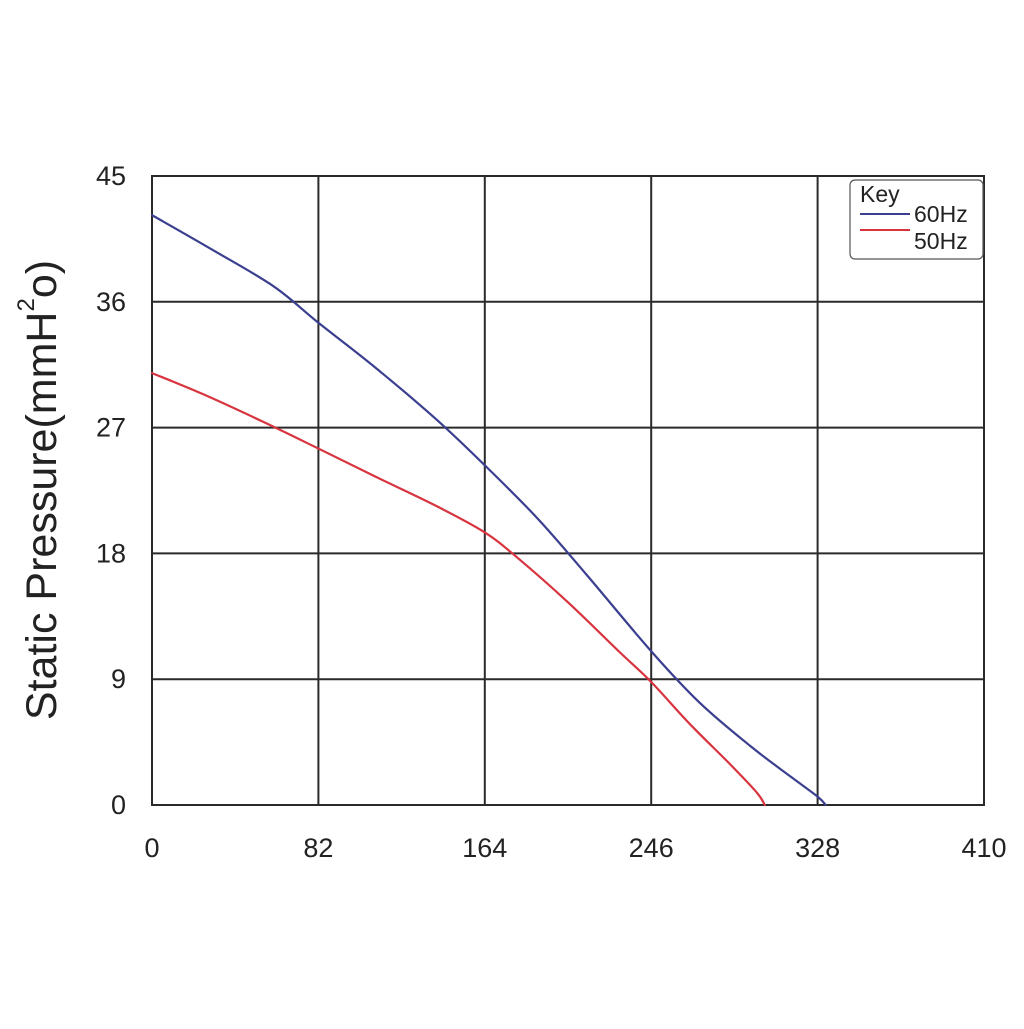 The image size is (1024, 1029). Describe the element at coordinates (42, 279) in the screenshot. I see `y-axis-label-tail: o)` at that location.